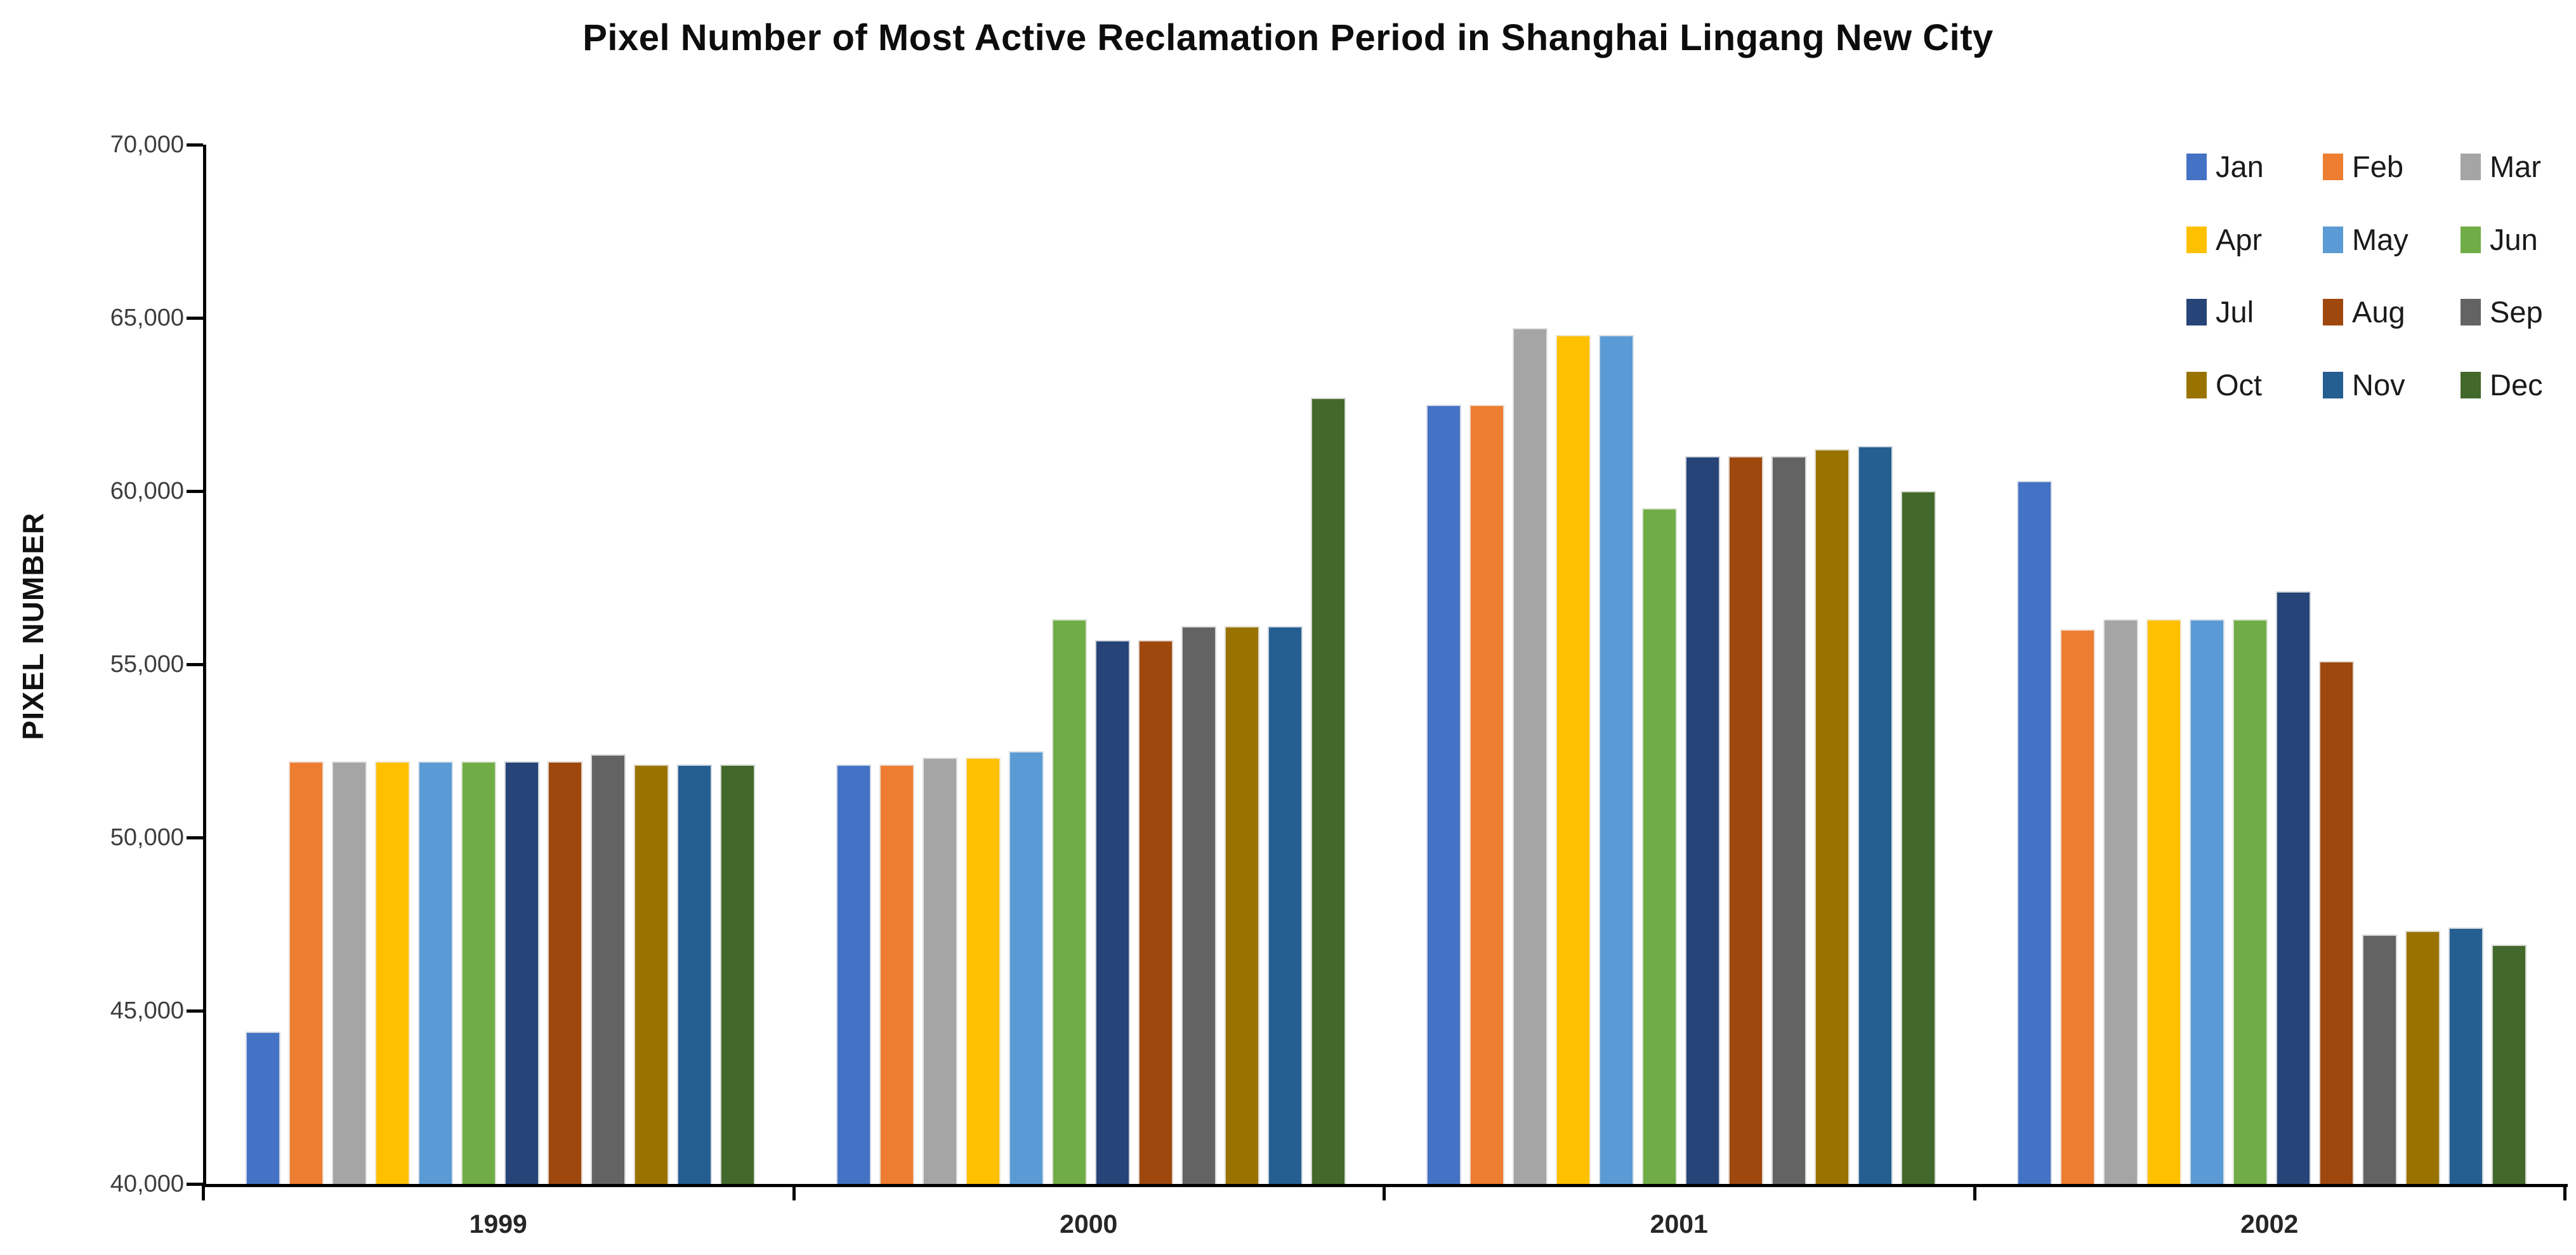 The height and width of the screenshot is (1255, 2576). Describe the element at coordinates (2471, 240) in the screenshot. I see `legend-swatch-jun` at that location.